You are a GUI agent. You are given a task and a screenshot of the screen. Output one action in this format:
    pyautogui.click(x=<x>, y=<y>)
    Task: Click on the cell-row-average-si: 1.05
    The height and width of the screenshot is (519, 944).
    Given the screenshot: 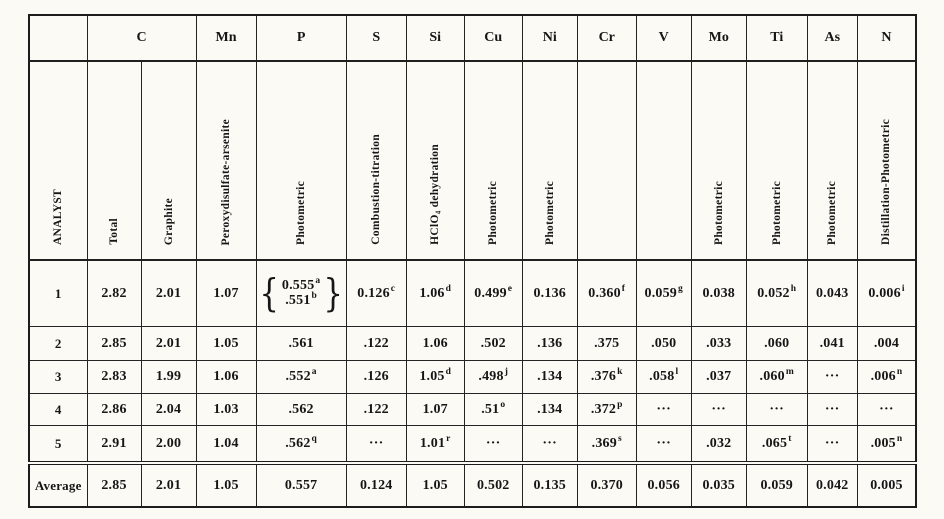 What is the action you would take?
    pyautogui.click(x=435, y=484)
    